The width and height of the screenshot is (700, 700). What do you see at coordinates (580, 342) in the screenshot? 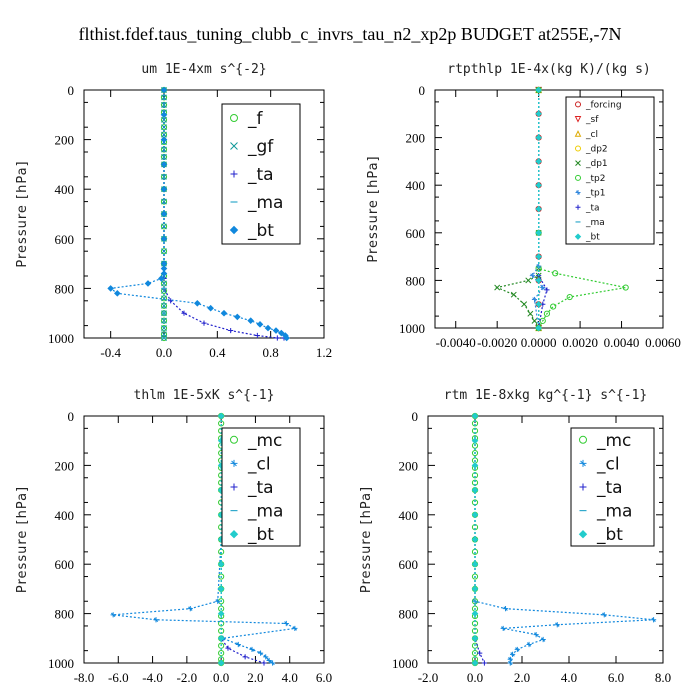
I see `x-tick-label: 0.0020` at bounding box center [580, 342].